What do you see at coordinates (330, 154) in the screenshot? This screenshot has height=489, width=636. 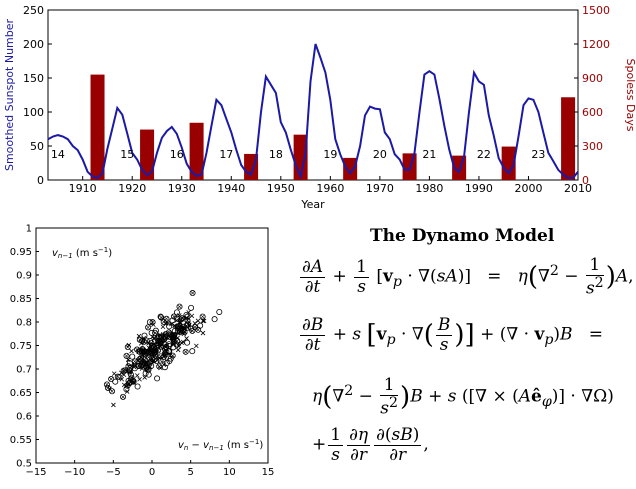 I see `cycle-label: 19` at bounding box center [330, 154].